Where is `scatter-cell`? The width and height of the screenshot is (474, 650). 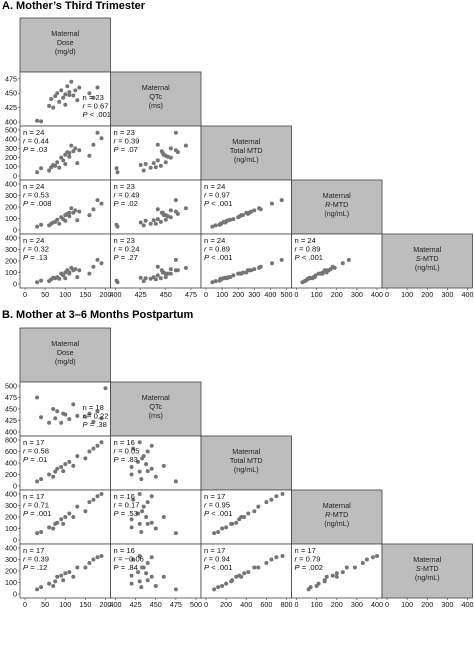 scatter-cell is located at coordinates (156, 571).